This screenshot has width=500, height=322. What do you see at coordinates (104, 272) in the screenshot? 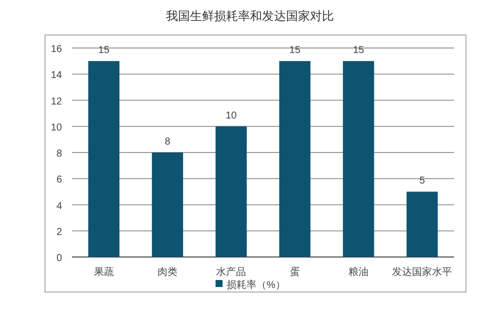
I see `x-tick-label: 果蔬` at bounding box center [104, 272].